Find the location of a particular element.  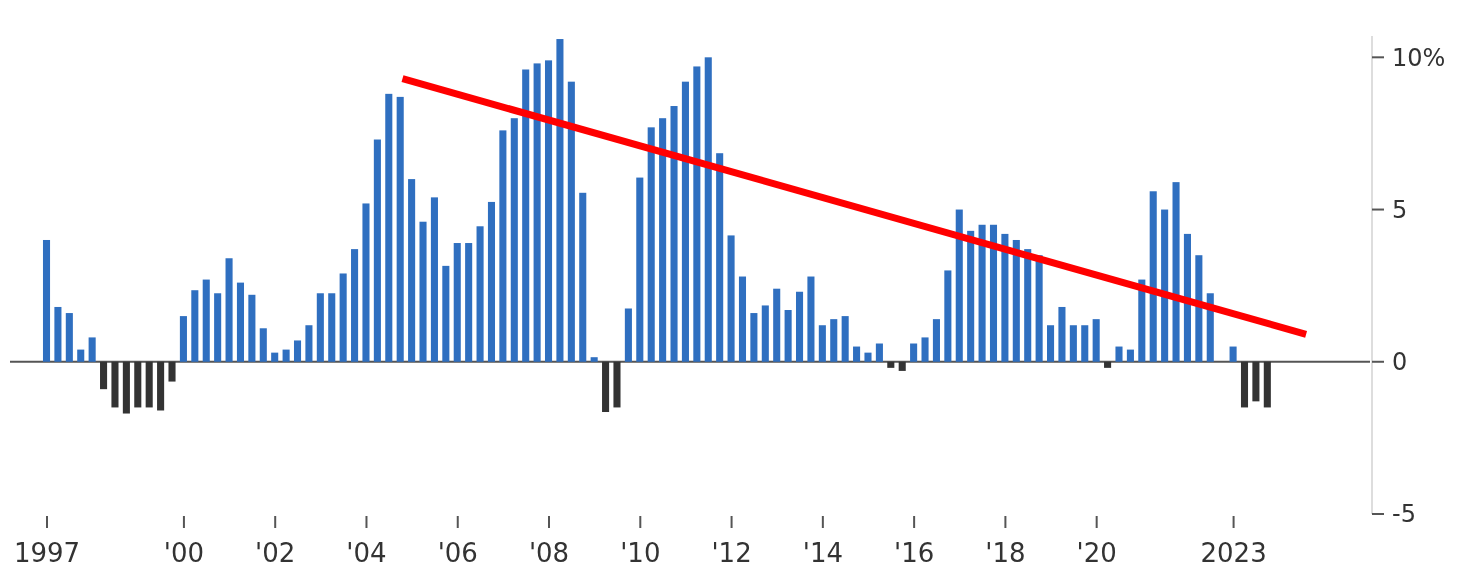

x-tick-label: '10 is located at coordinates (640, 553).